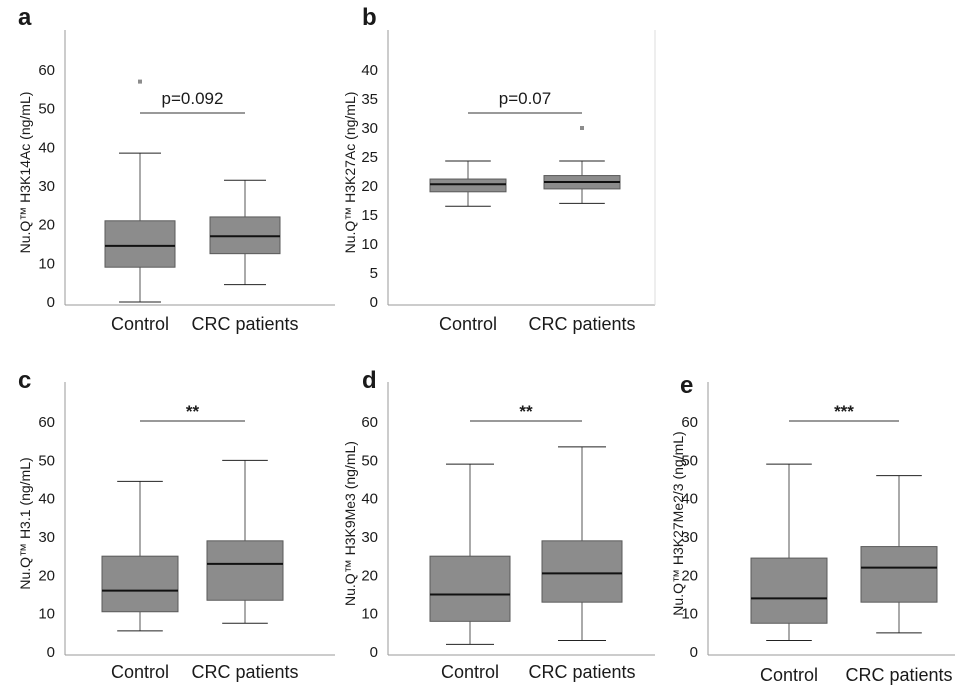 The width and height of the screenshot is (966, 687). Describe the element at coordinates (193, 98) in the screenshot. I see `significance-label: p=0.092` at that location.